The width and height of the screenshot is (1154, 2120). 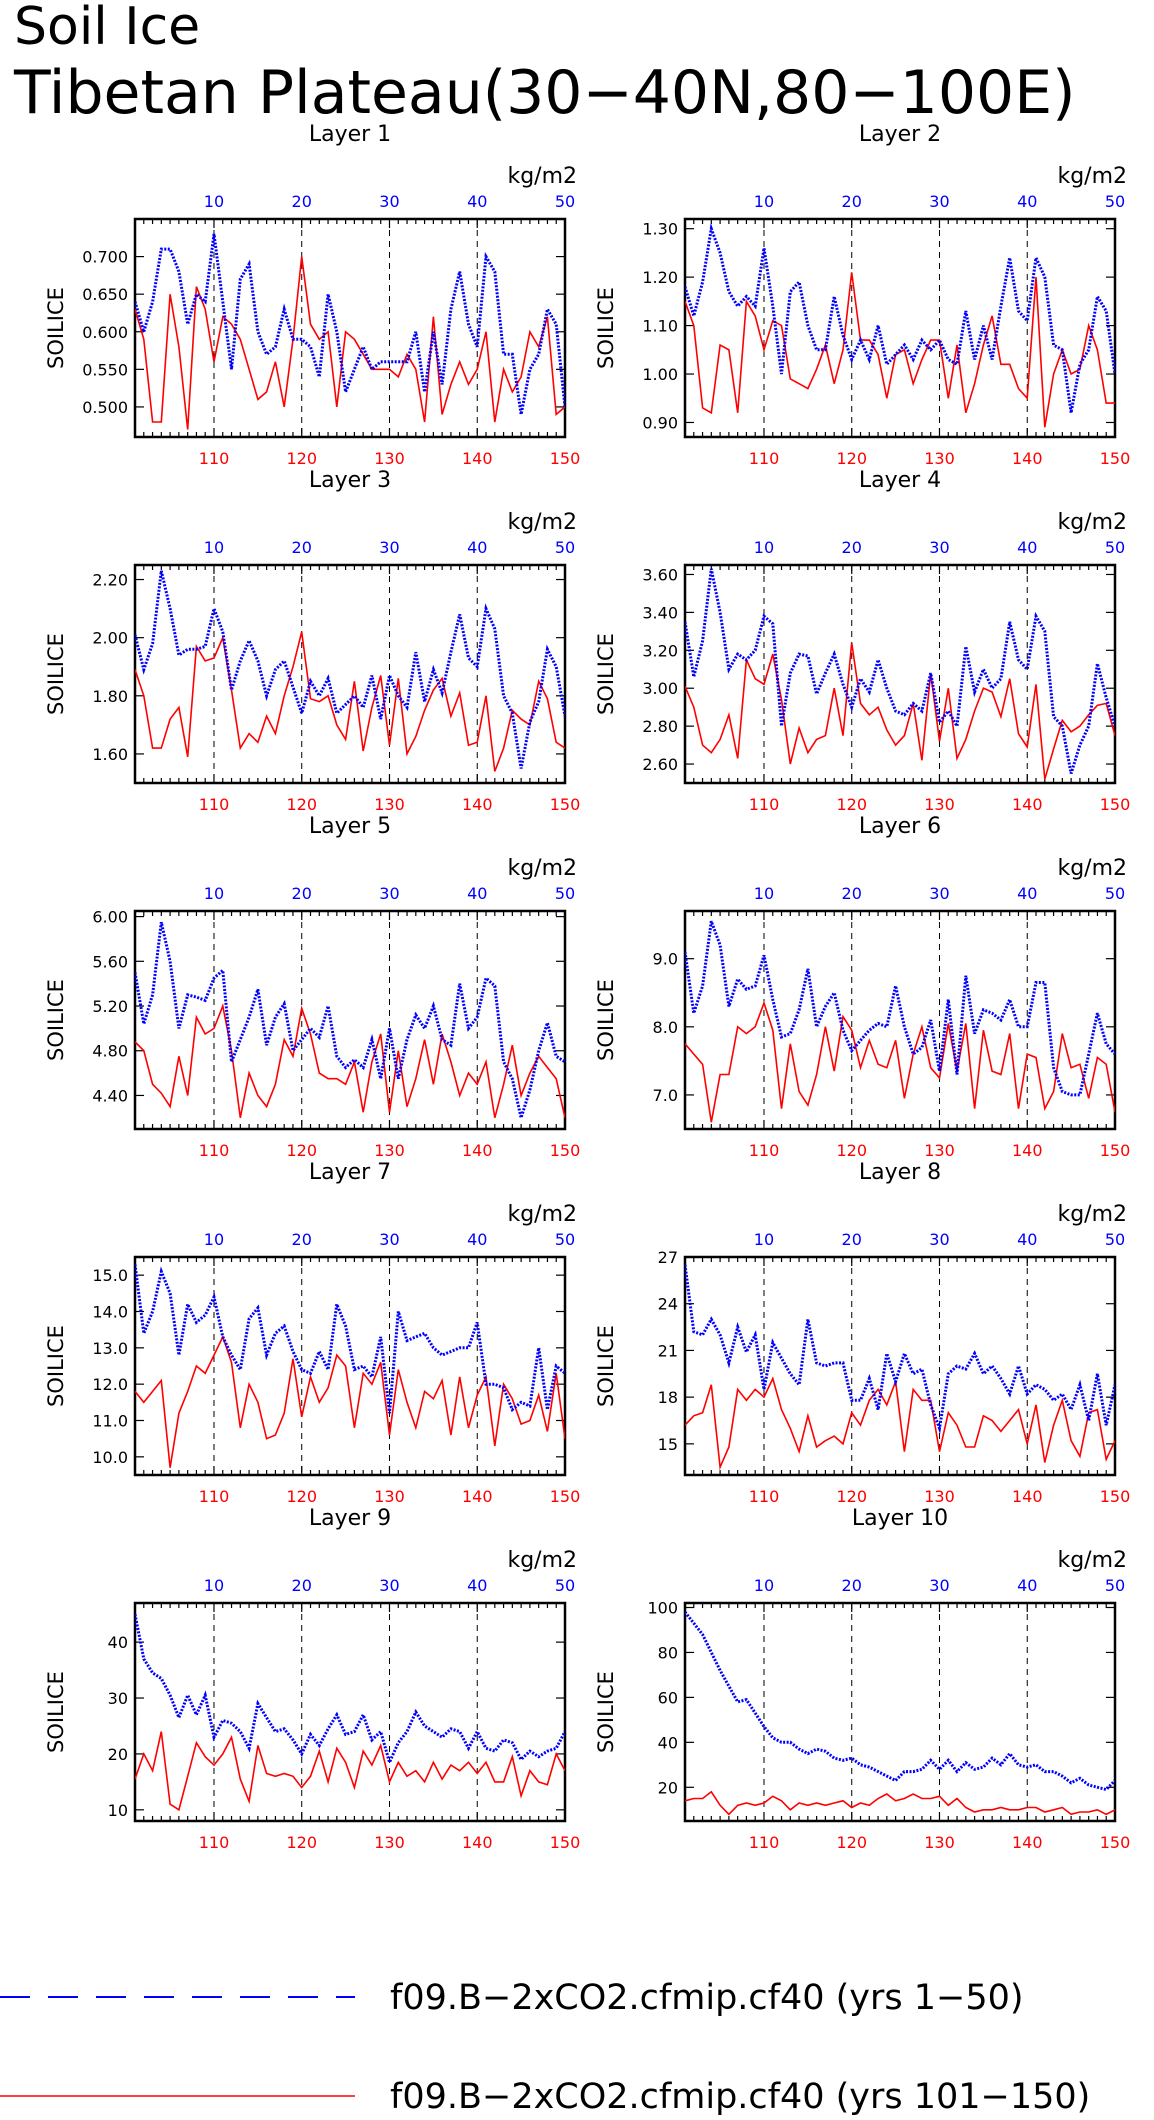 I want to click on y-tick-label: 40, so click(x=118, y=1642).